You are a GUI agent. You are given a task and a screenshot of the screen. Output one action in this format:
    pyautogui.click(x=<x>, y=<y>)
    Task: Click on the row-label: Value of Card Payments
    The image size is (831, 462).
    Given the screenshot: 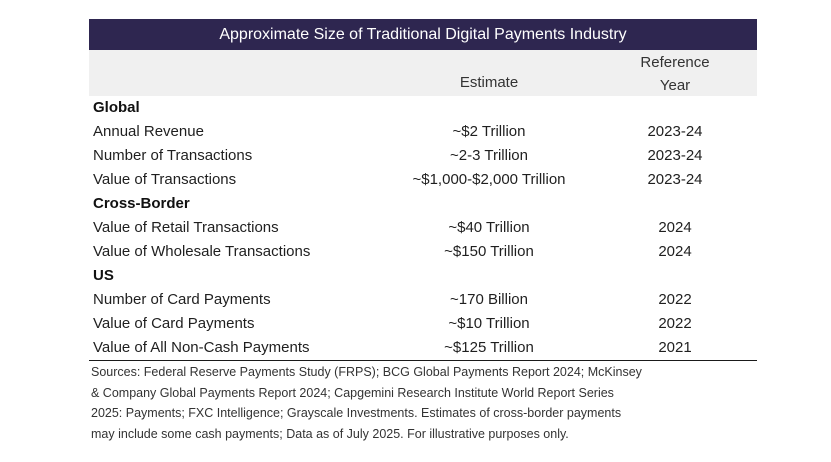 What is the action you would take?
    pyautogui.click(x=174, y=323)
    